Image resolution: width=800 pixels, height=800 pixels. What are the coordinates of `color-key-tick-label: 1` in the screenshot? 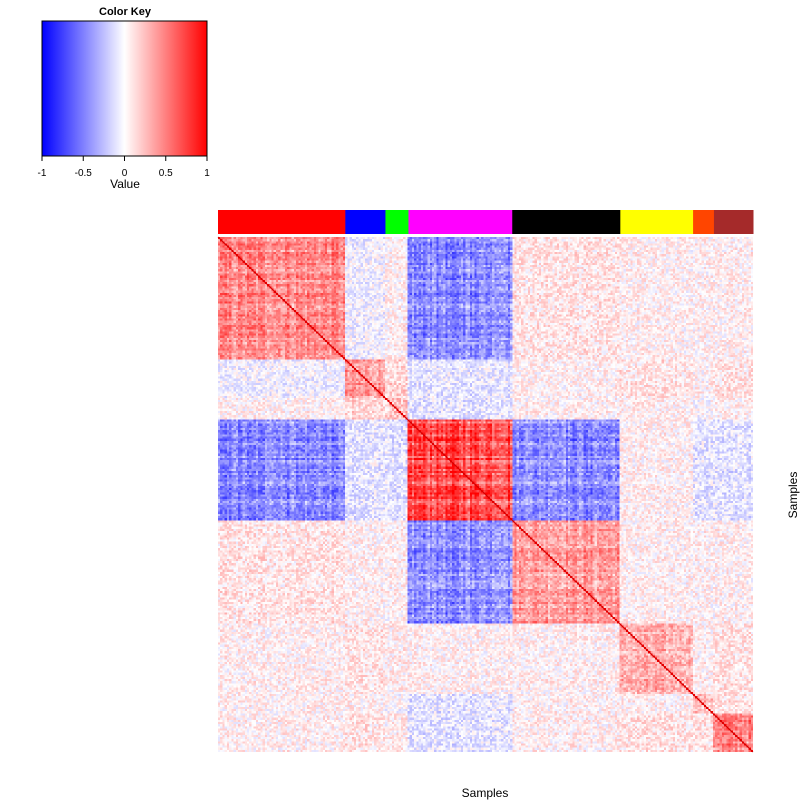 It's located at (207, 173).